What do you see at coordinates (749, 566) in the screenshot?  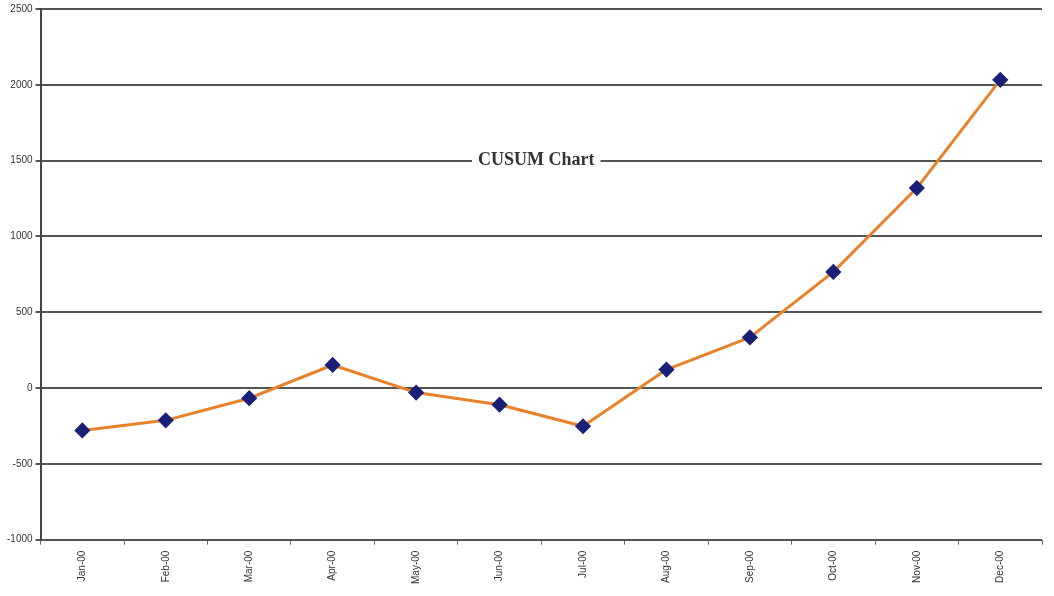 I see `x-tick-label: Sep-00` at bounding box center [749, 566].